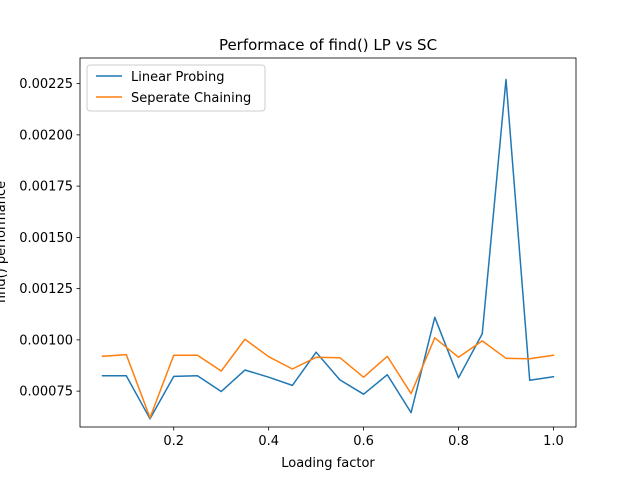 The width and height of the screenshot is (640, 480). I want to click on x-tick-label: 0.4, so click(268, 441).